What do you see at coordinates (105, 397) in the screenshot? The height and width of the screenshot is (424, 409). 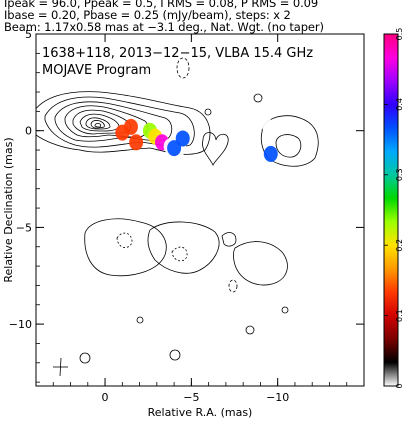 I see `x-tick-label: 0` at bounding box center [105, 397].